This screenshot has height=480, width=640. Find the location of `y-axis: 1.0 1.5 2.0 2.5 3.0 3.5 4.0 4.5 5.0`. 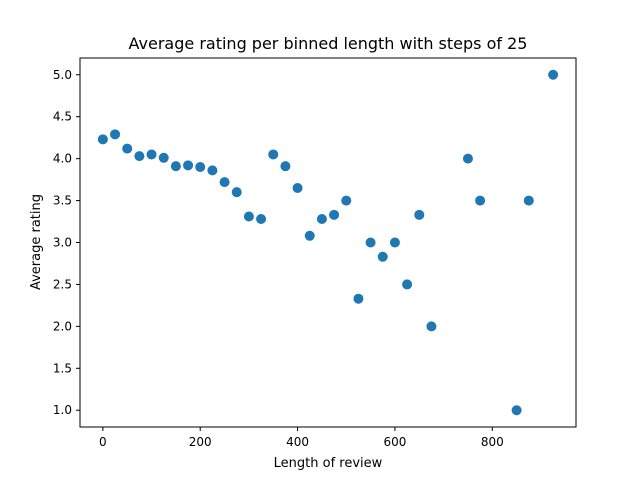

y-axis: 1.0 1.5 2.0 2.5 3.0 3.5 4.0 4.5 5.0 is located at coordinates (66, 242).